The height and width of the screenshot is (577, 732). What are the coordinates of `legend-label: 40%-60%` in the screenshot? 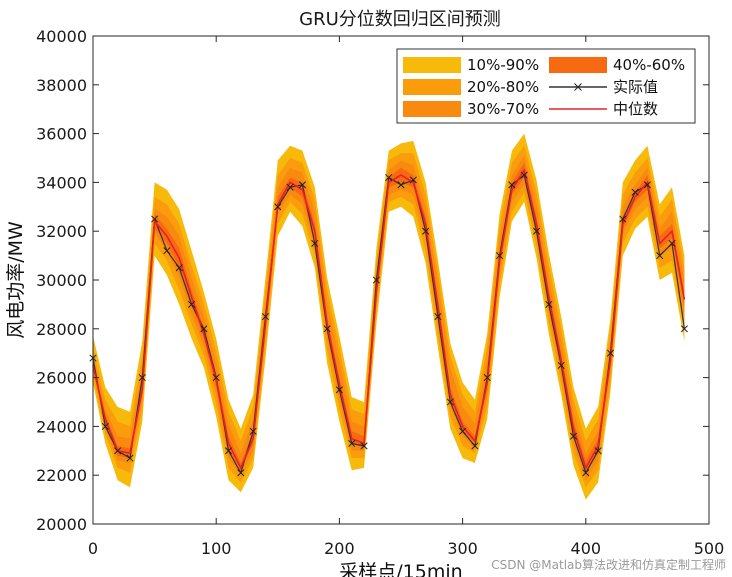 It's located at (649, 65).